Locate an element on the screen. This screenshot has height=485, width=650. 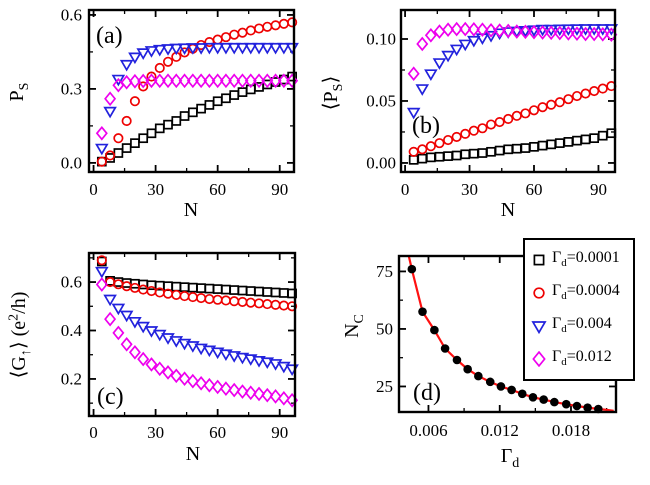
legend-label-1: Γd=0.0004 is located at coordinates (586, 292).